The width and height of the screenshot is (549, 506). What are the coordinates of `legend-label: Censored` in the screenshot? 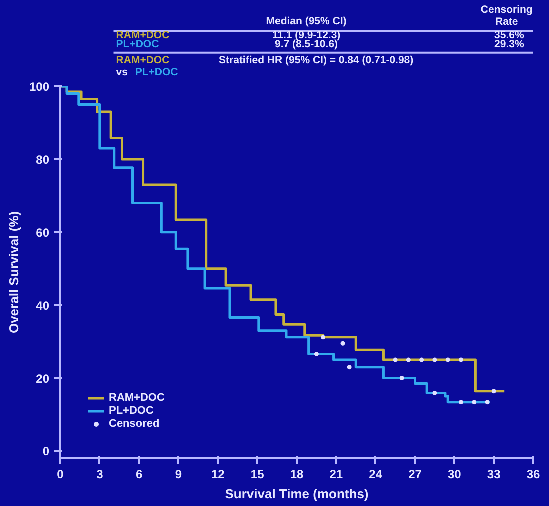 It's located at (134, 424).